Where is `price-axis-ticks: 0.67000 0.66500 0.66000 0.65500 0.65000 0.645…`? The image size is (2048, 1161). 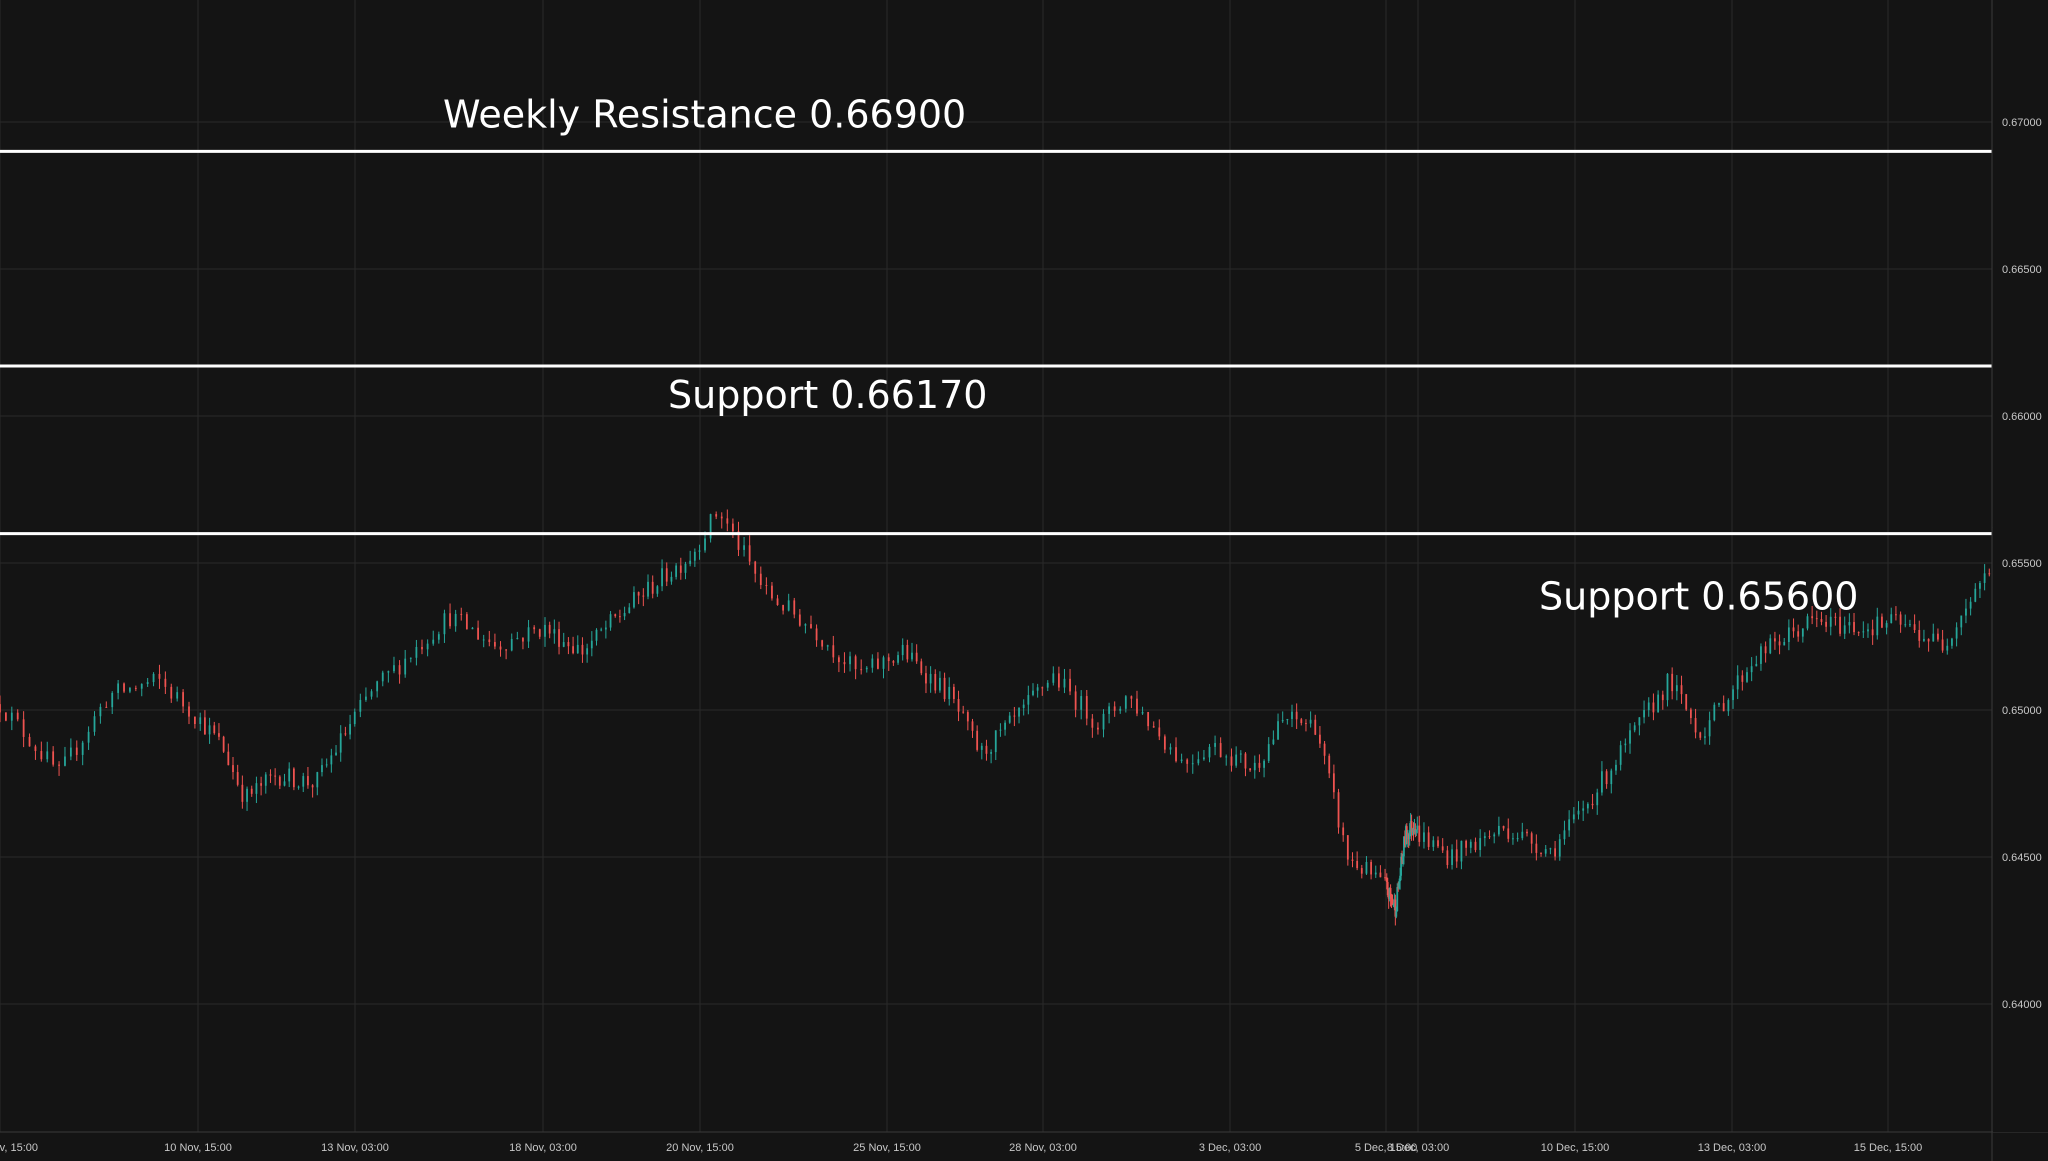
price-axis-ticks: 0.67000 0.66500 0.66000 0.65500 0.65000 0.645… is located at coordinates (2022, 564).